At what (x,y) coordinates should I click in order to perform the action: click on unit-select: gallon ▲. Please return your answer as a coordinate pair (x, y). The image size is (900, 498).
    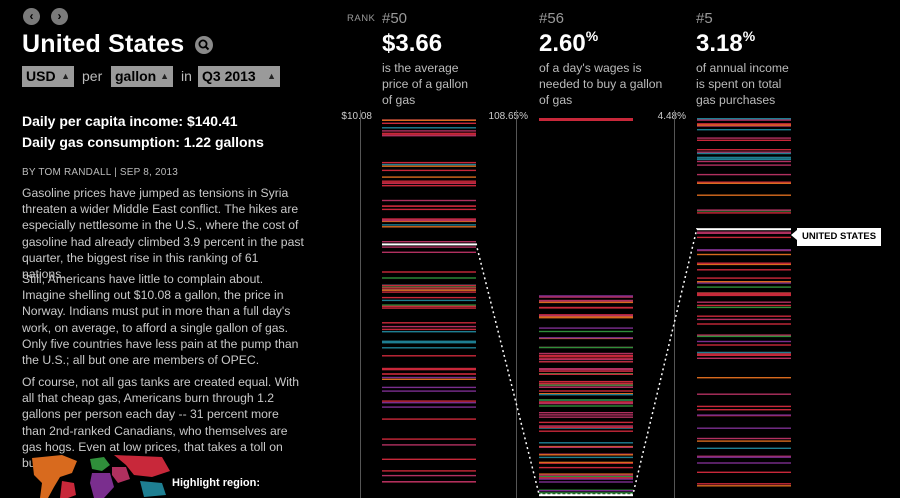
    Looking at the image, I should click on (142, 76).